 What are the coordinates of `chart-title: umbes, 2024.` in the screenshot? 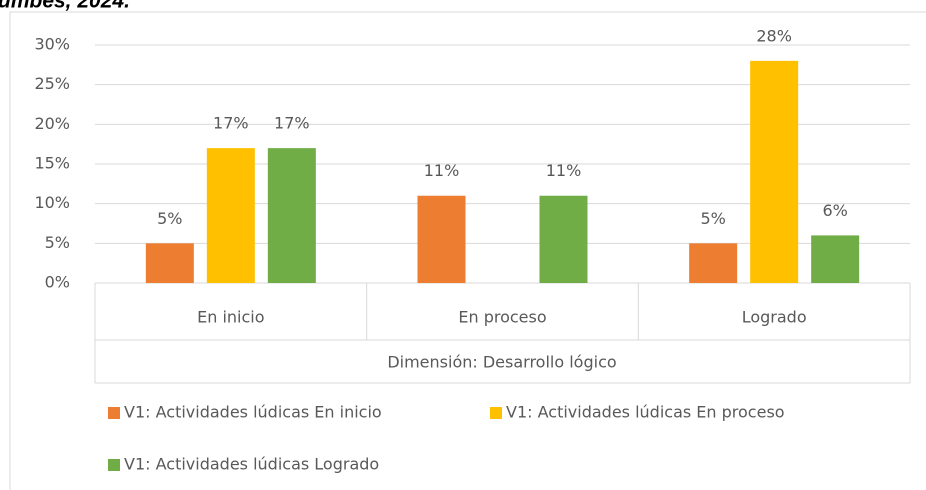 It's located at (65, 6).